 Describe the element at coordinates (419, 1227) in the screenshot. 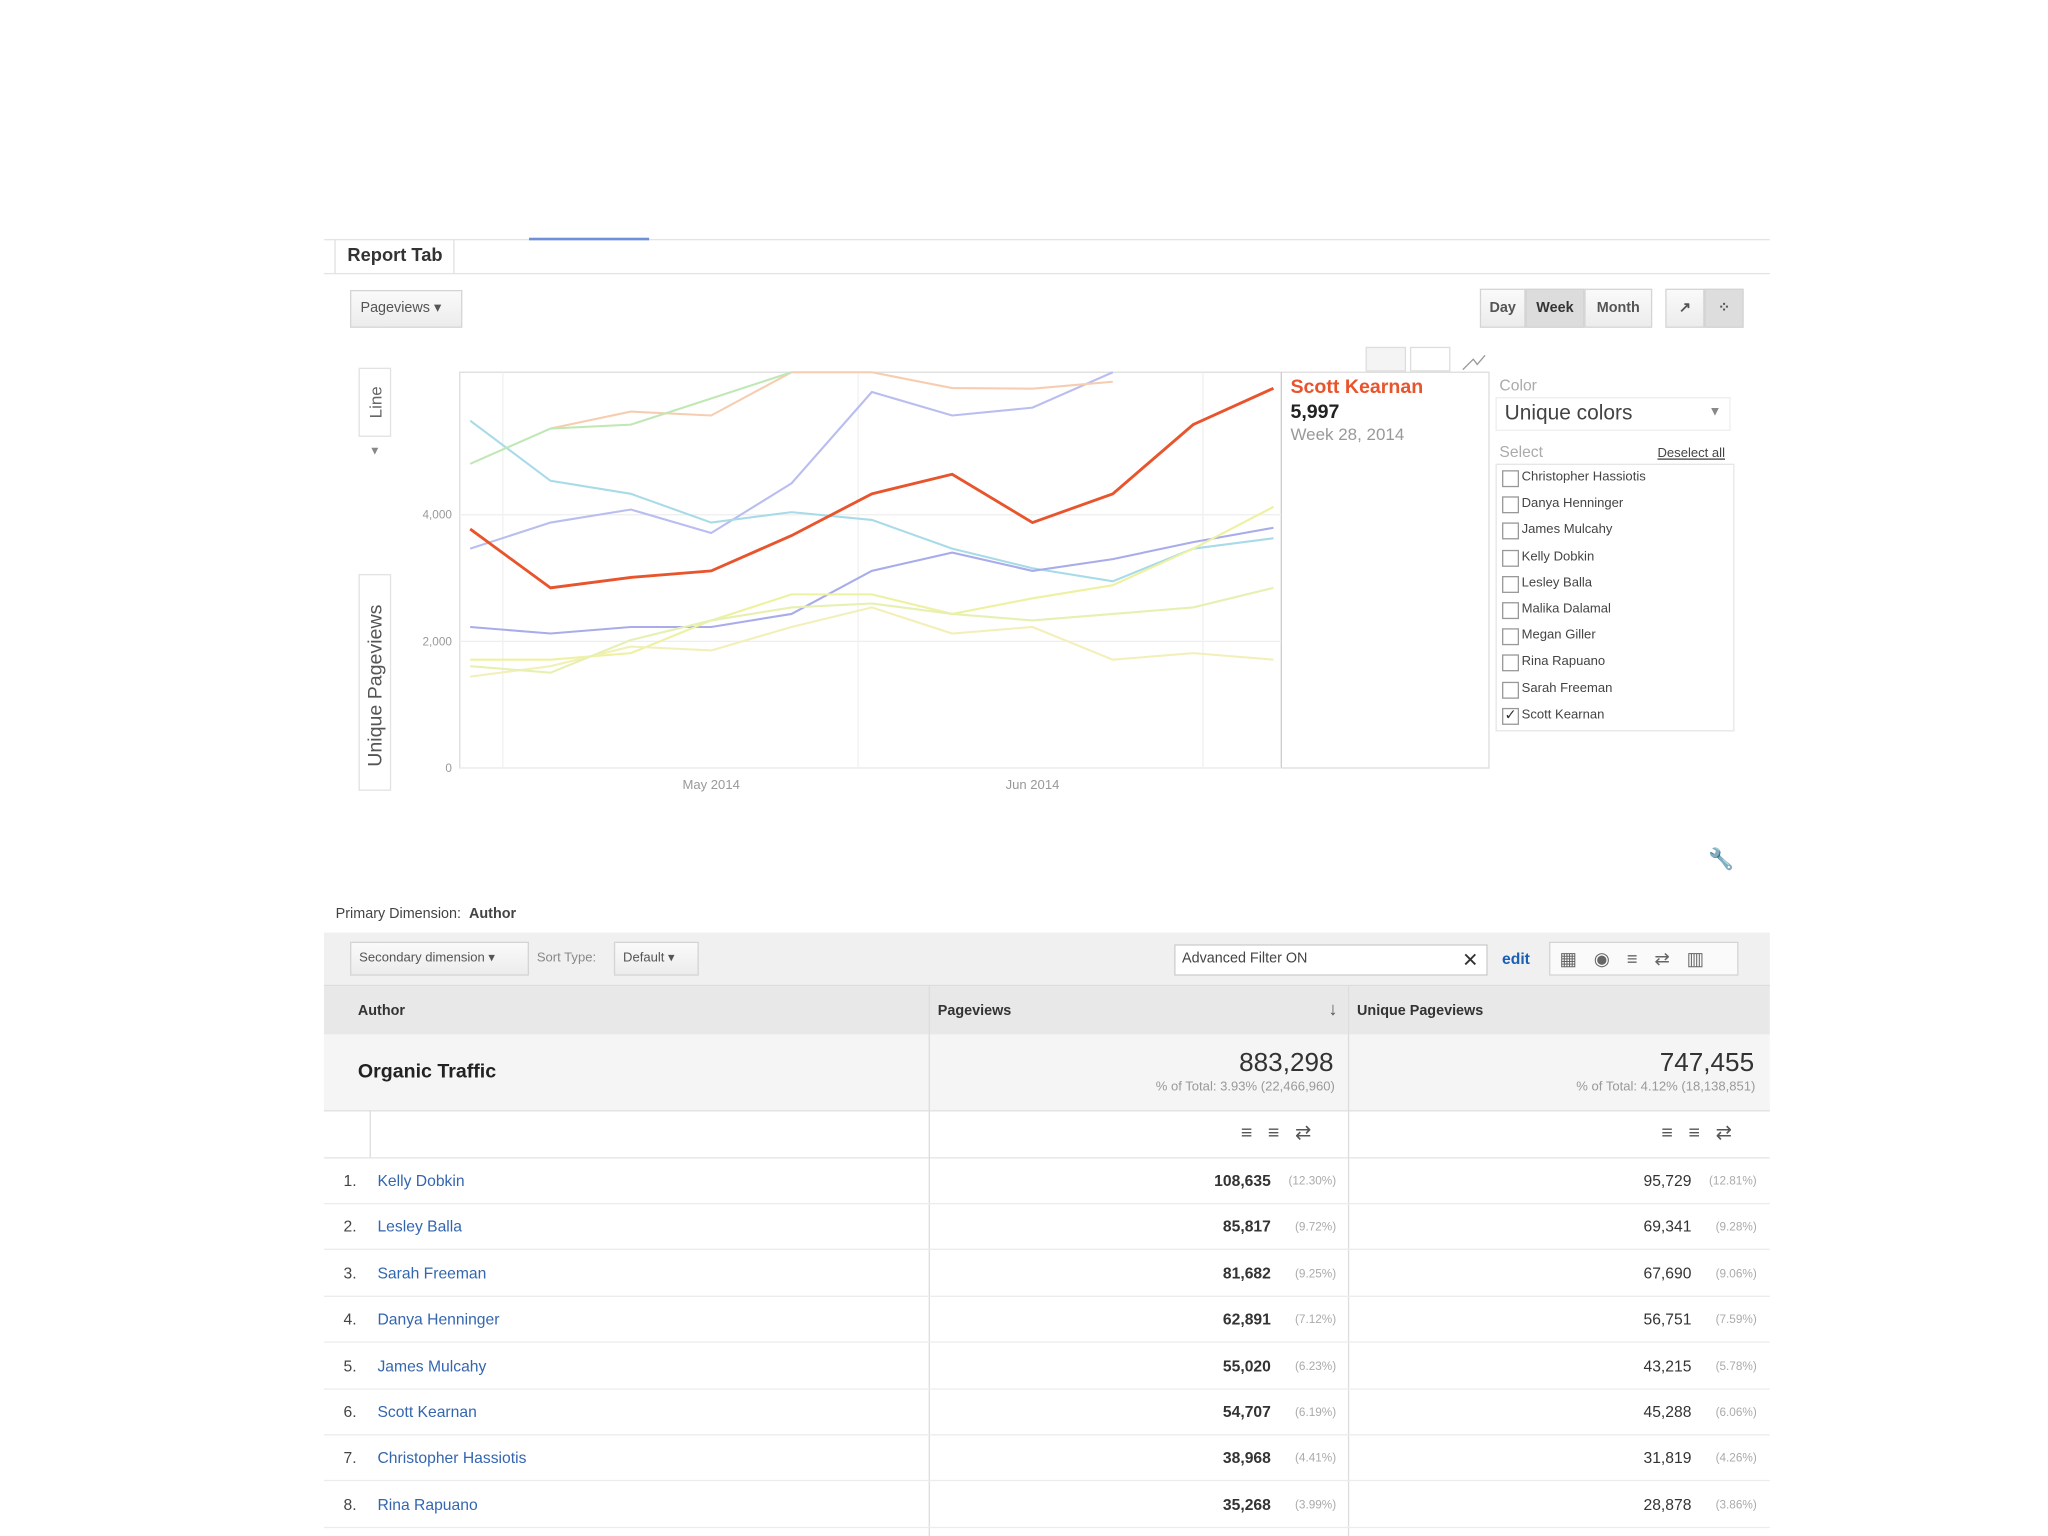

I see `author-link: Lesley Balla` at that location.